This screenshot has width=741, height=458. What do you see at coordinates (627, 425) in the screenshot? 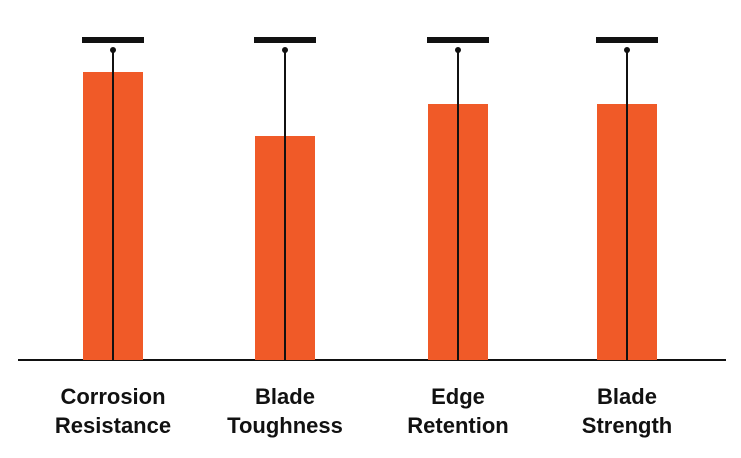
I see `category-label: Strength` at bounding box center [627, 425].